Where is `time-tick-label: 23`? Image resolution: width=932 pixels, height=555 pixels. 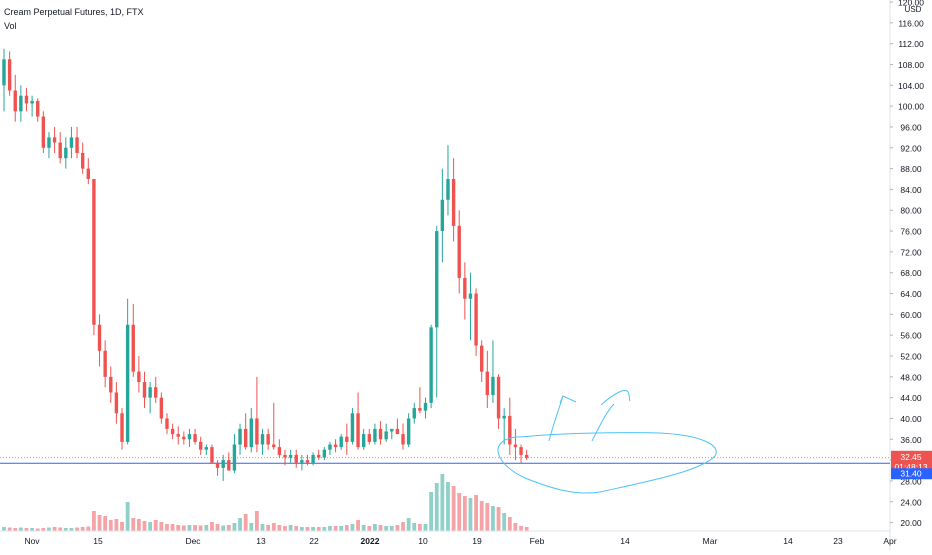
time-tick-label: 23 is located at coordinates (838, 541).